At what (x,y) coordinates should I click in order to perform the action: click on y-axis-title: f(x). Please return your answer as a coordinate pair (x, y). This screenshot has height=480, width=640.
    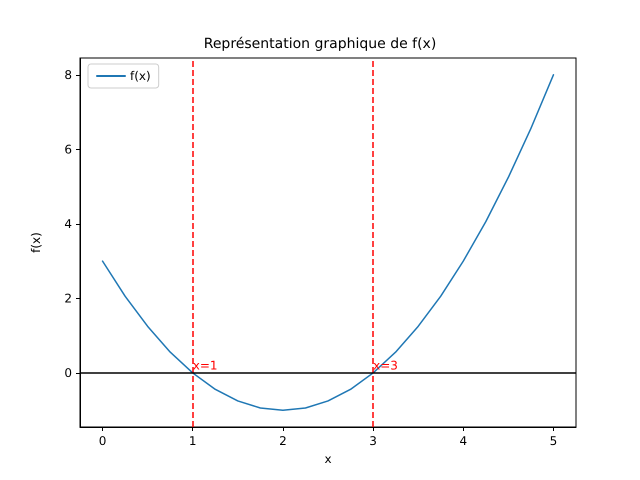
    Looking at the image, I should click on (36, 242).